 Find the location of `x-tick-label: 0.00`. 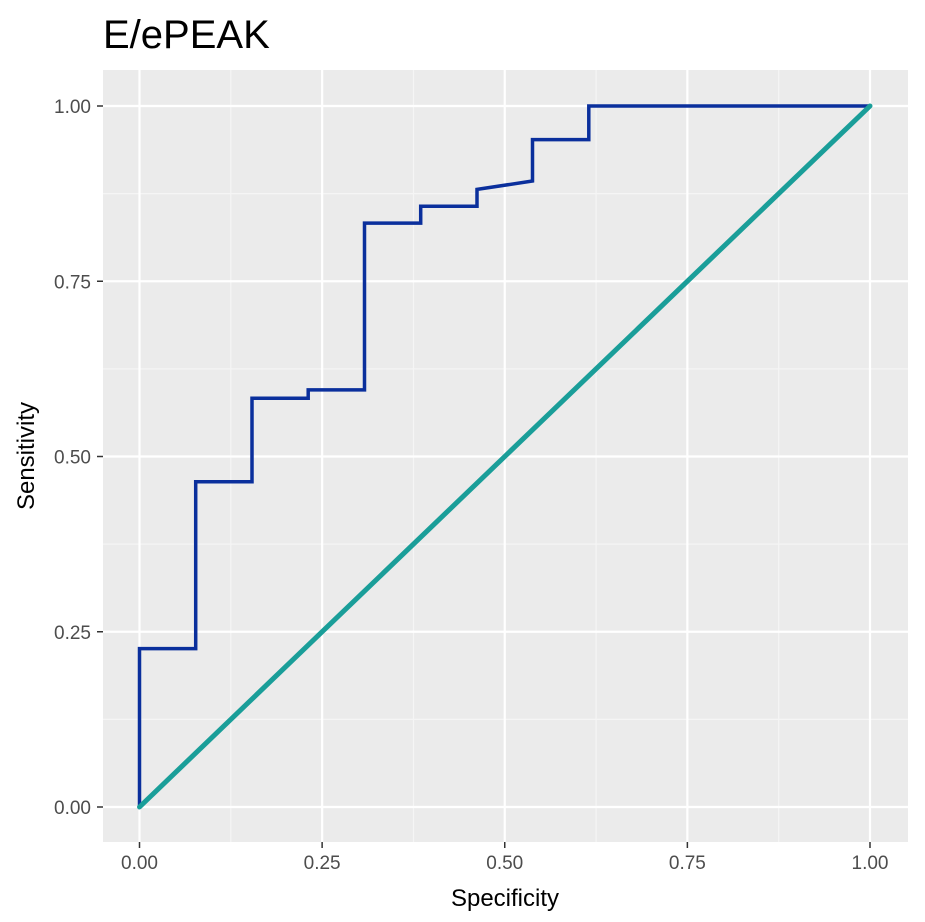

x-tick-label: 0.00 is located at coordinates (139, 863).